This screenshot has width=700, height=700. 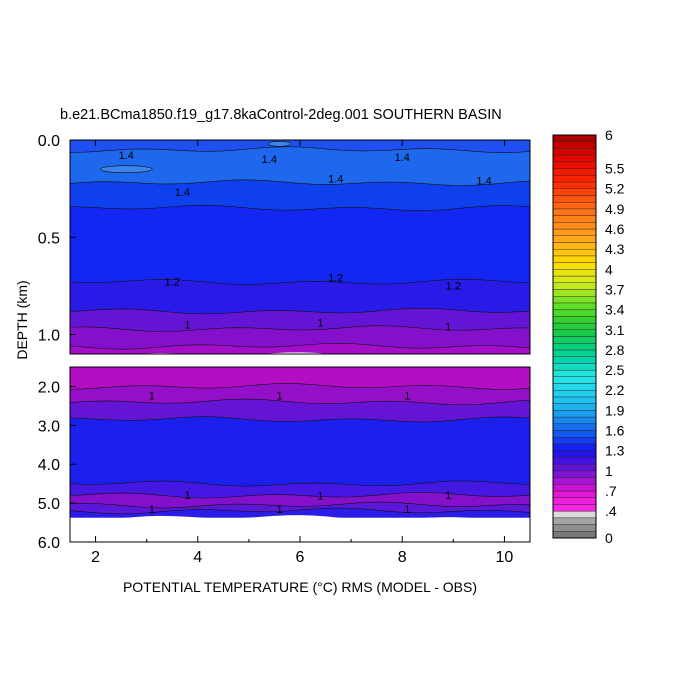 I want to click on colorbar-label: 3.4, so click(x=615, y=310).